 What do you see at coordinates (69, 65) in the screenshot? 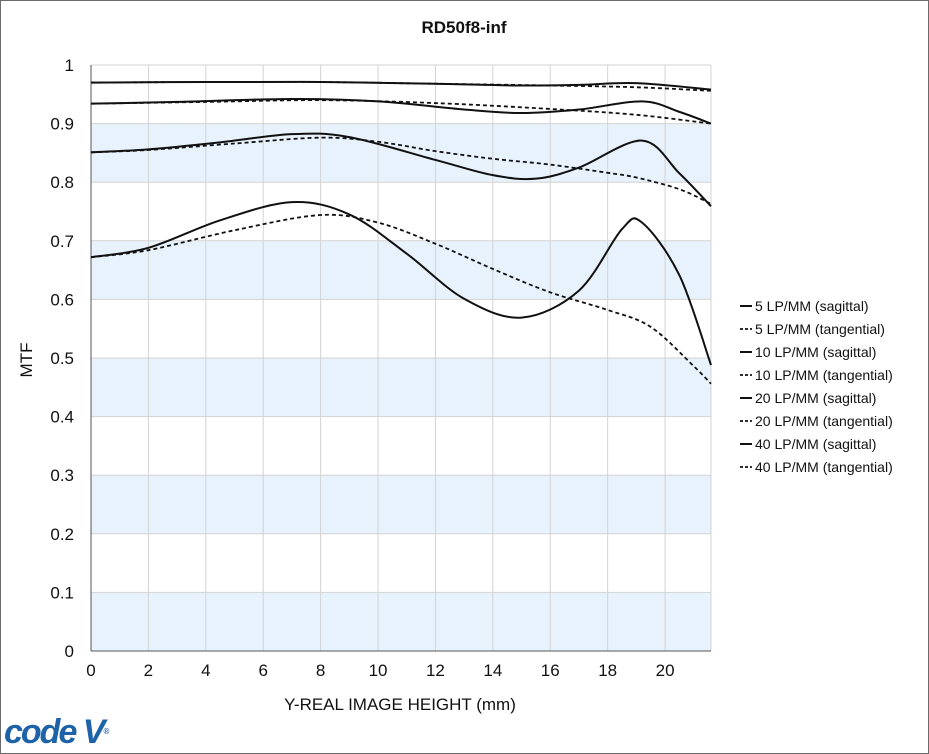
I see `y-tick-label: 1` at bounding box center [69, 65].